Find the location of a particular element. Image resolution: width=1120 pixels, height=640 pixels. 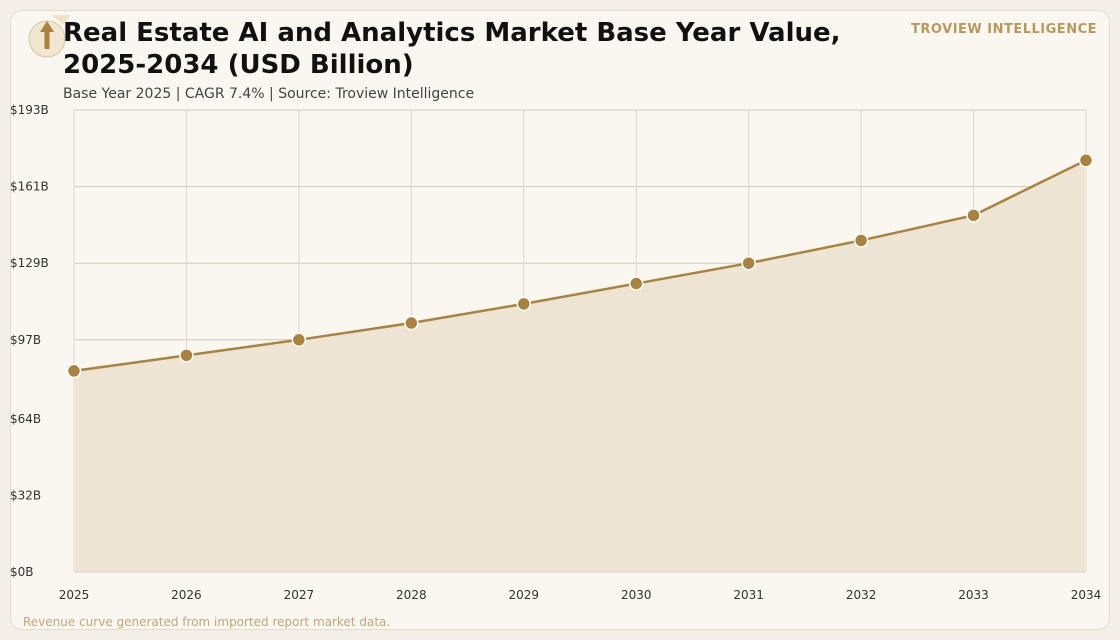

x-tick-label: 2034 is located at coordinates (1086, 595).